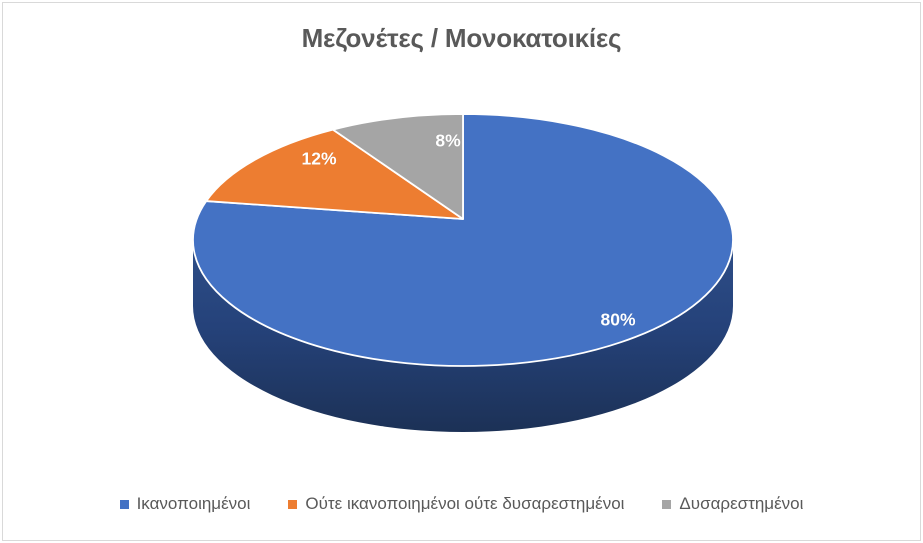 This screenshot has width=923, height=543. Describe the element at coordinates (741, 503) in the screenshot. I see `legend-label: Δυσαρεστημένοι` at that location.